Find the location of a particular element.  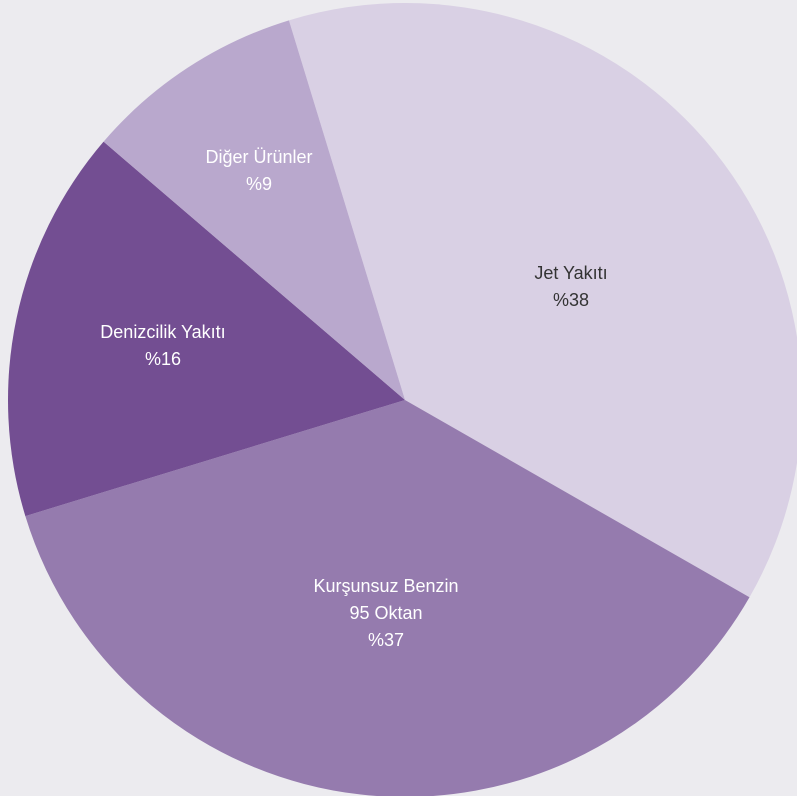

slice-label-line: %37 is located at coordinates (386, 640).